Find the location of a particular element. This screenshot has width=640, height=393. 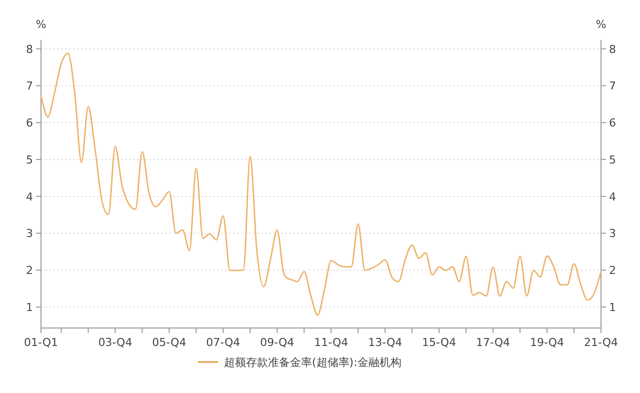

x-tick-label: 15-Q4 is located at coordinates (439, 342).